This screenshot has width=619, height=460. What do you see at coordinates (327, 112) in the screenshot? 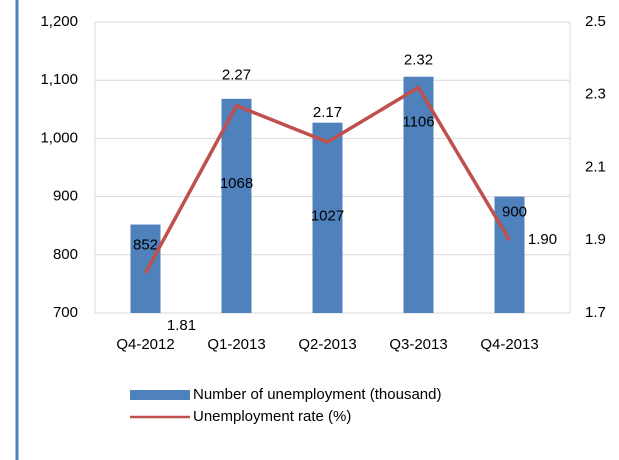
I see `line-value-label: 2.17` at bounding box center [327, 112].